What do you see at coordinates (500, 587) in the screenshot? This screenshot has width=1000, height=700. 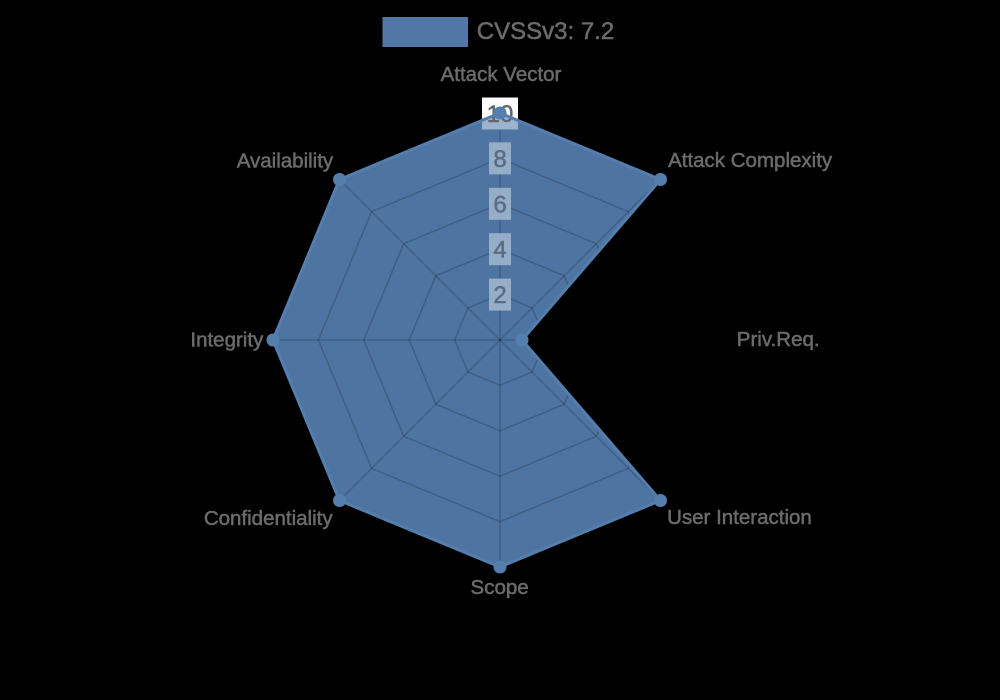 I see `svg-text: Scope` at bounding box center [500, 587].